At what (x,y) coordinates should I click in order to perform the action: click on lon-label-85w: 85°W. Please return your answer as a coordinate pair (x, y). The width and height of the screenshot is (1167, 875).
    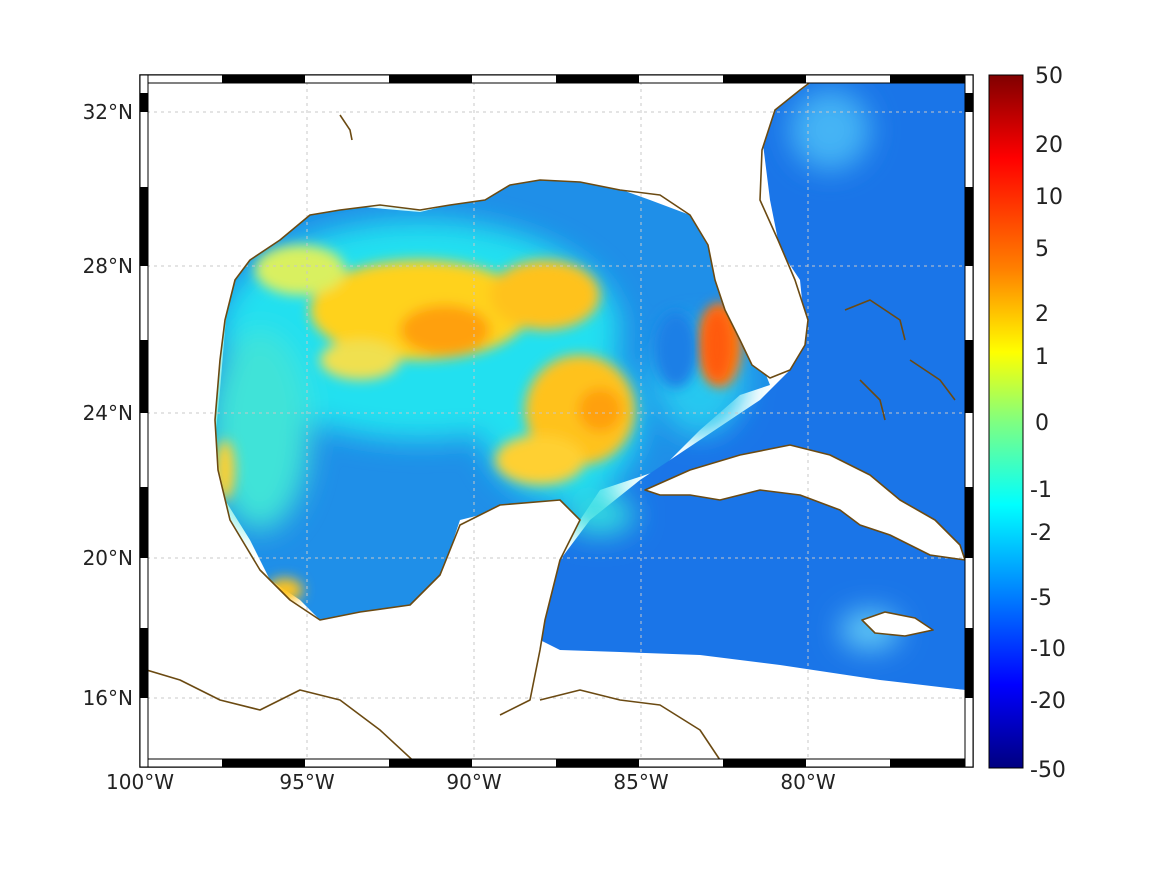
    Looking at the image, I should click on (640, 782).